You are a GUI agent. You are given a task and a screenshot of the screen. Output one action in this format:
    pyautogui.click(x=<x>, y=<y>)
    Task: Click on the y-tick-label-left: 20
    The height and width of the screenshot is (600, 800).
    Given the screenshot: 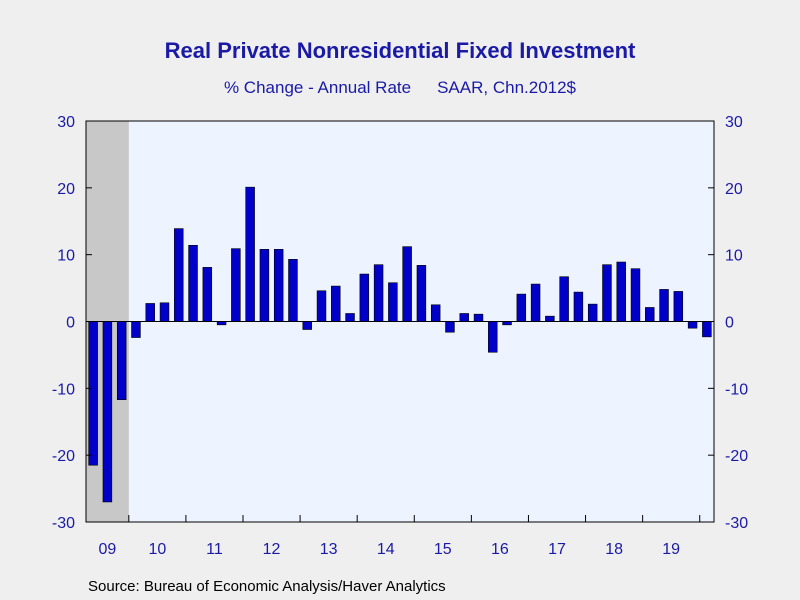 What is the action you would take?
    pyautogui.click(x=66, y=189)
    